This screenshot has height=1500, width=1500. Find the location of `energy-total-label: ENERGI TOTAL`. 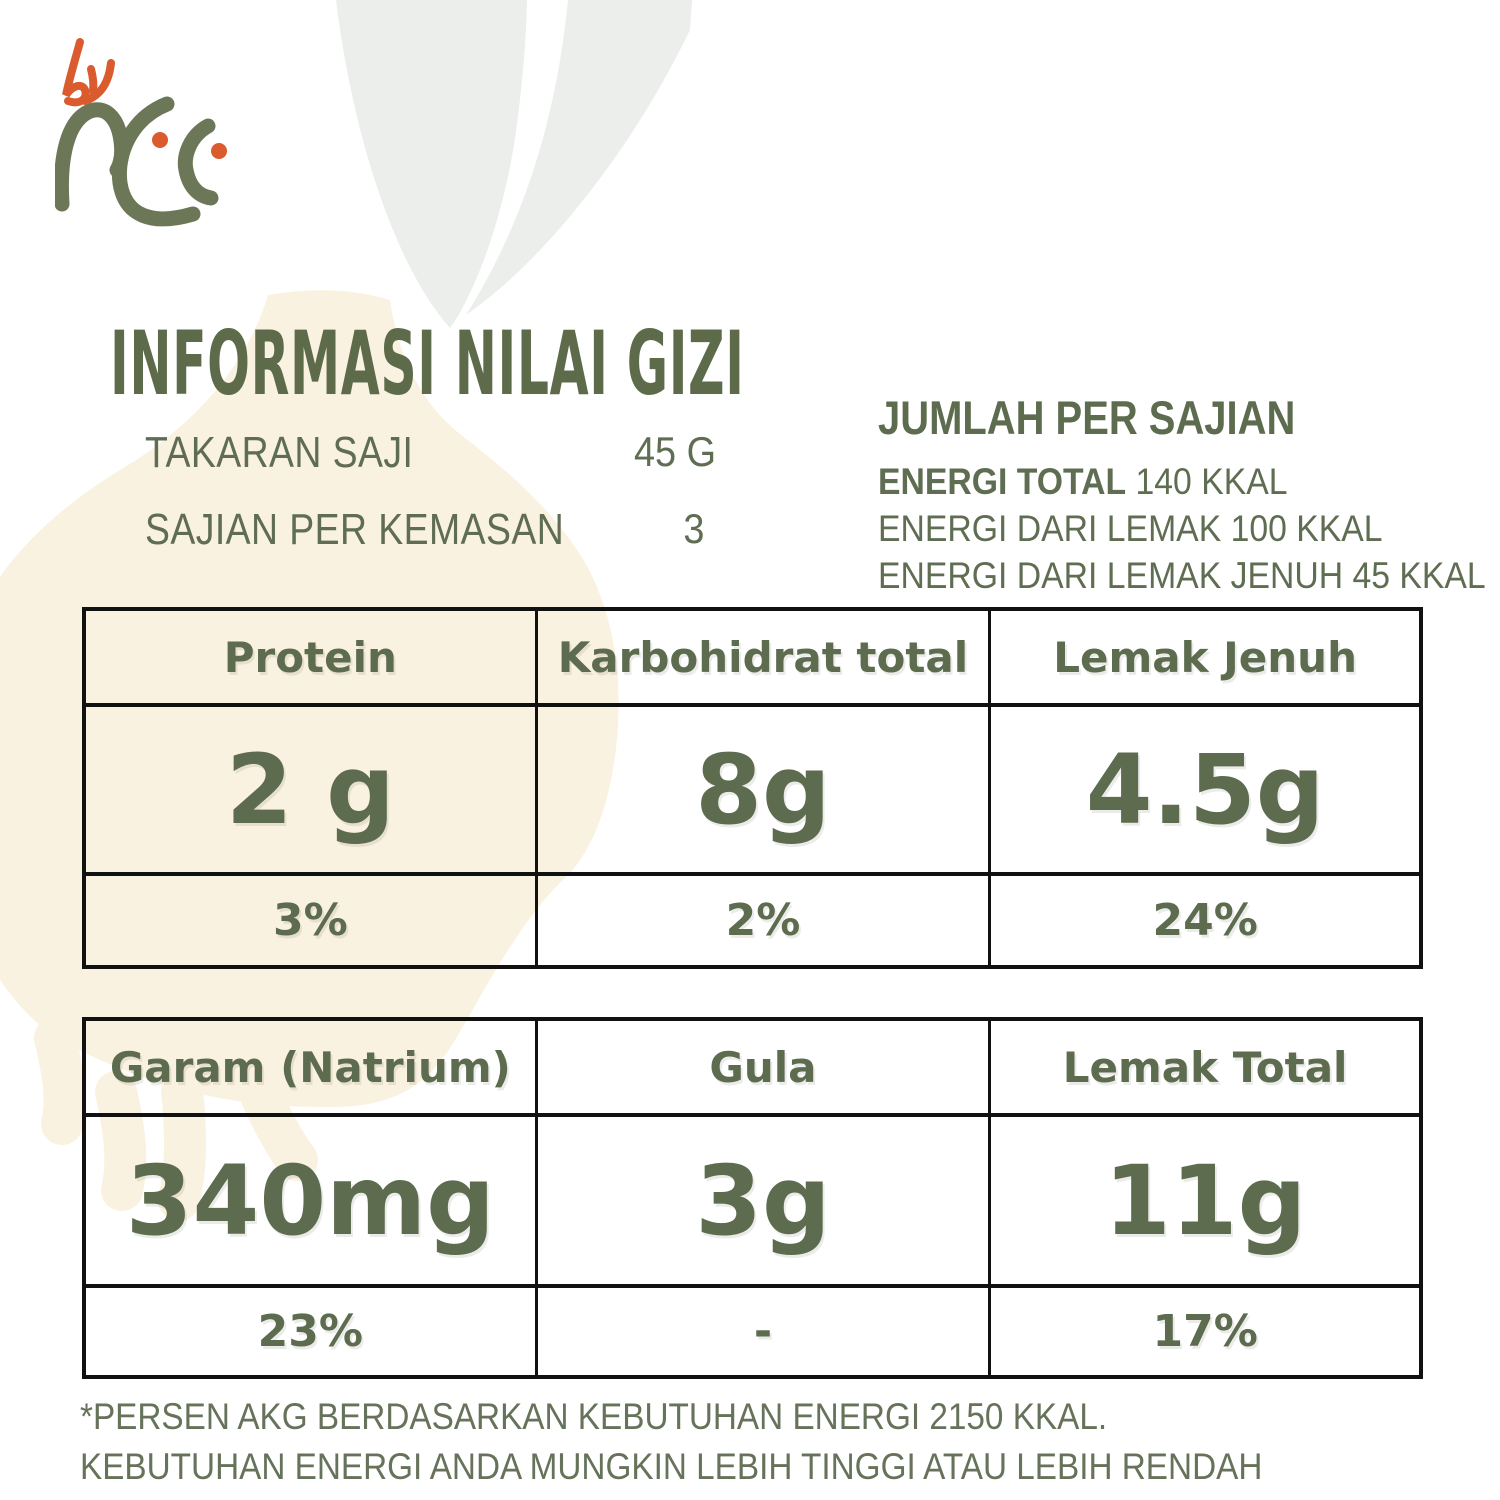

energy-total-label: ENERGI TOTAL is located at coordinates (1002, 481).